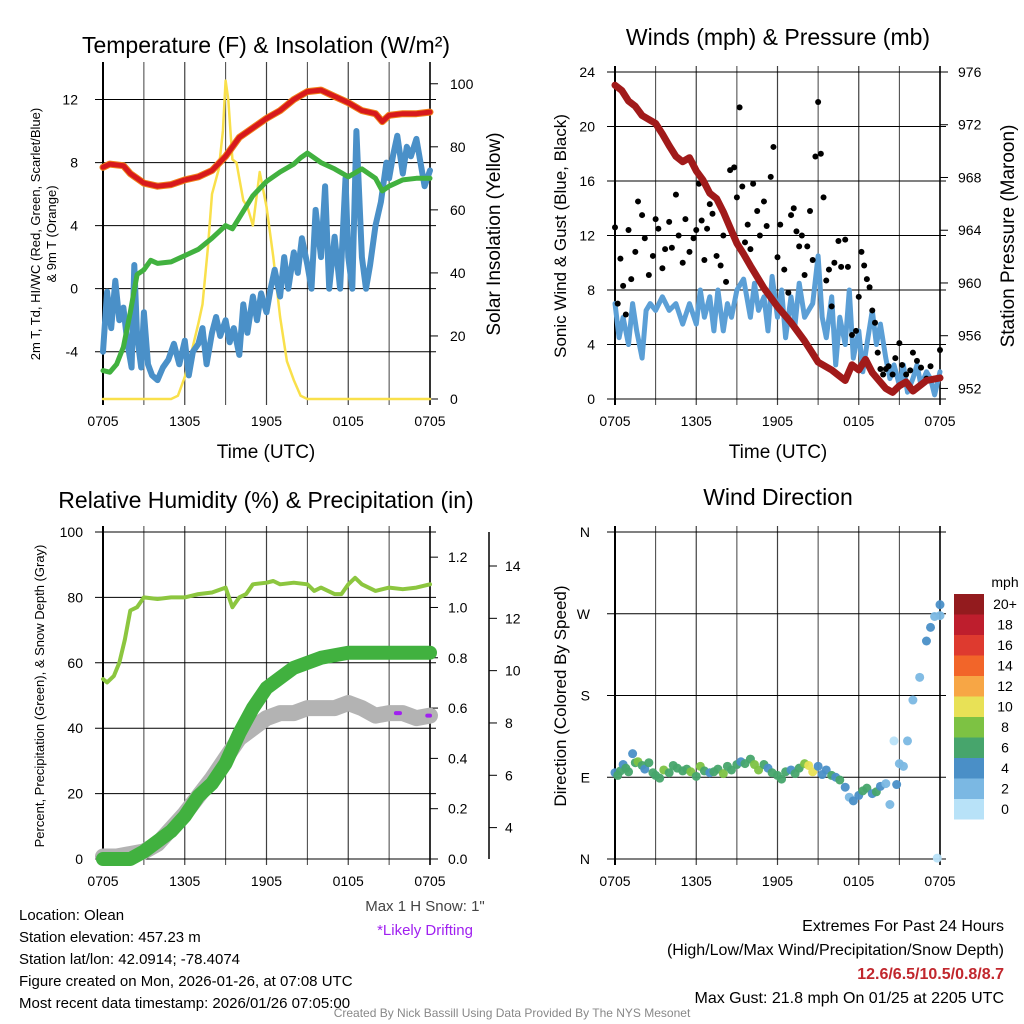 Image resolution: width=1024 pixels, height=1024 pixels. Describe the element at coordinates (458, 607) in the screenshot. I see `rh-y2-tick-label: 1.0` at that location.